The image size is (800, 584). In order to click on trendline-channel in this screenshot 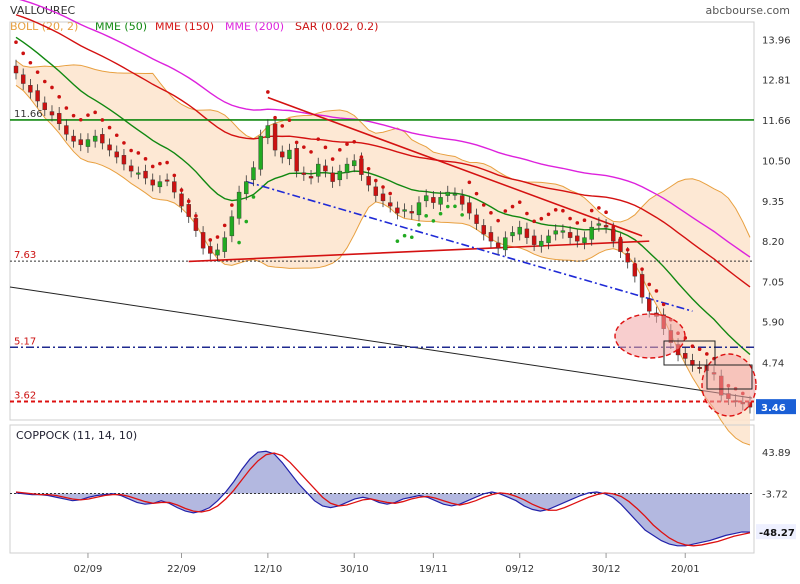, I will do `click(469, 246)`.